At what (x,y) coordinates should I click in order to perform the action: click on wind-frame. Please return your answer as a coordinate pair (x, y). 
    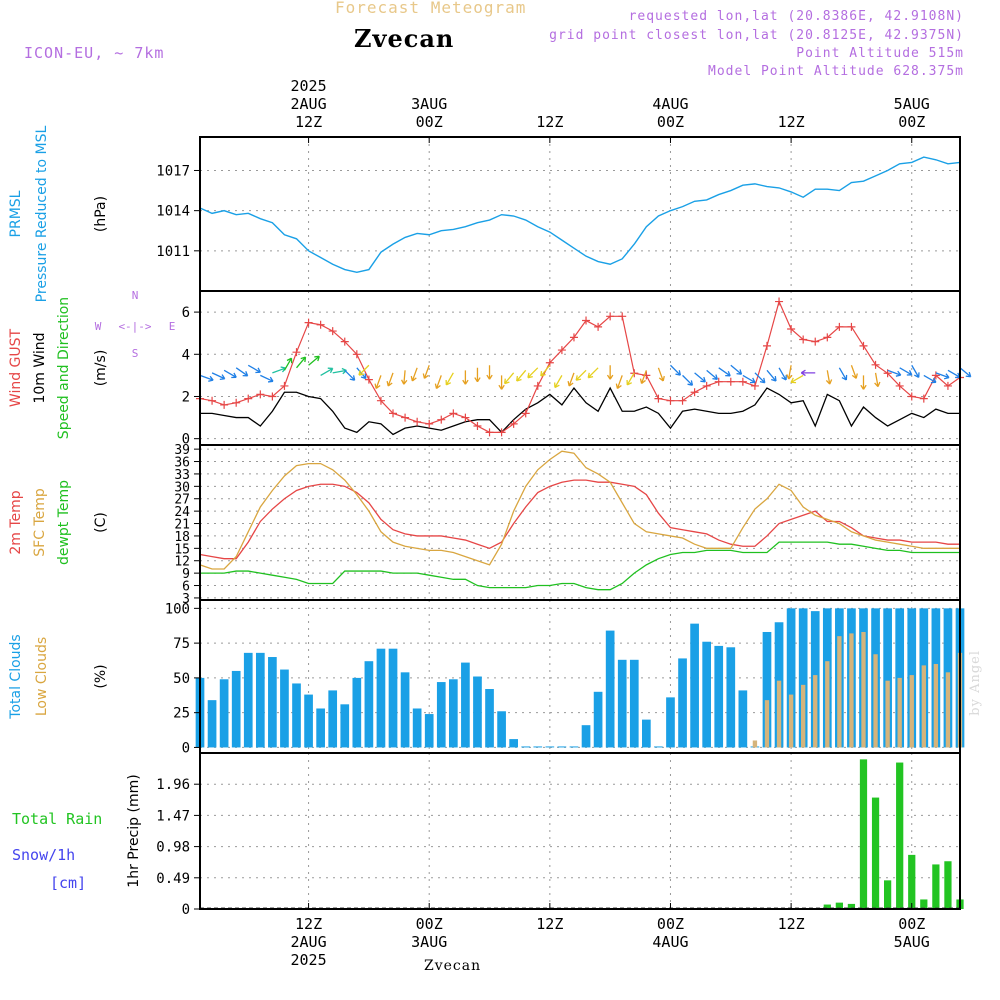
    Looking at the image, I should click on (580, 368).